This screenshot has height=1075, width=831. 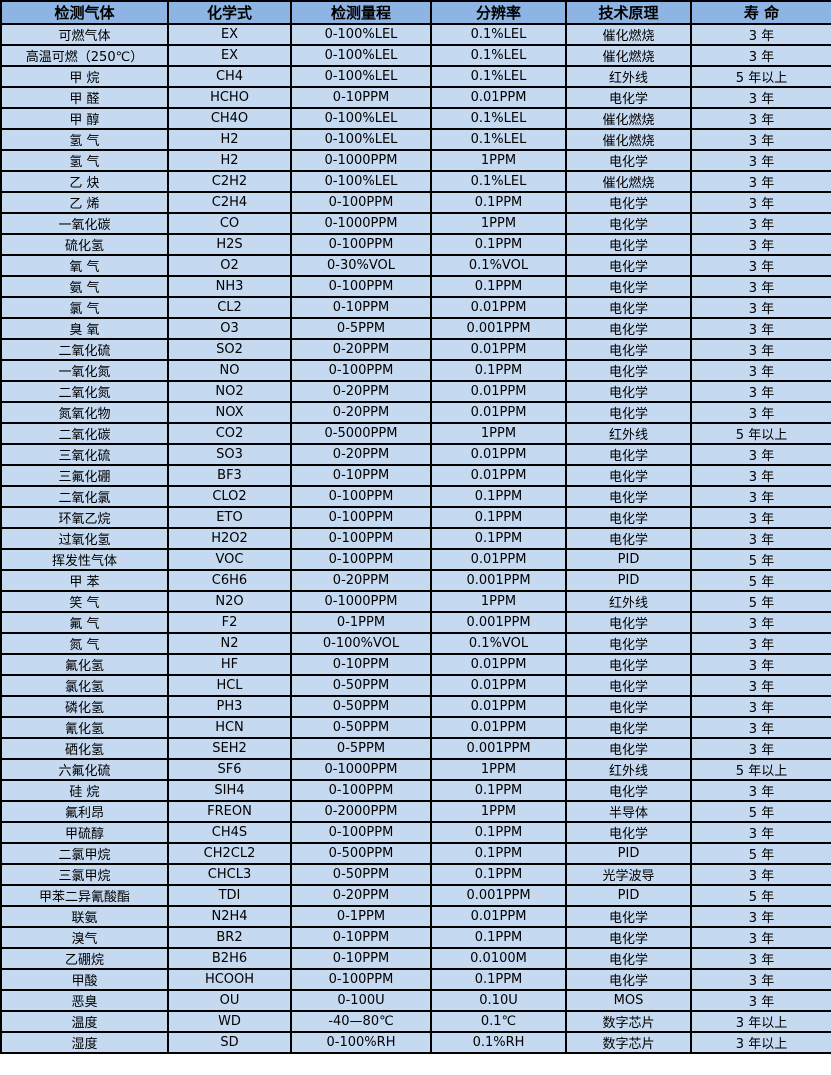 What do you see at coordinates (84, 76) in the screenshot?
I see `cell-gas-name: 甲 烷` at bounding box center [84, 76].